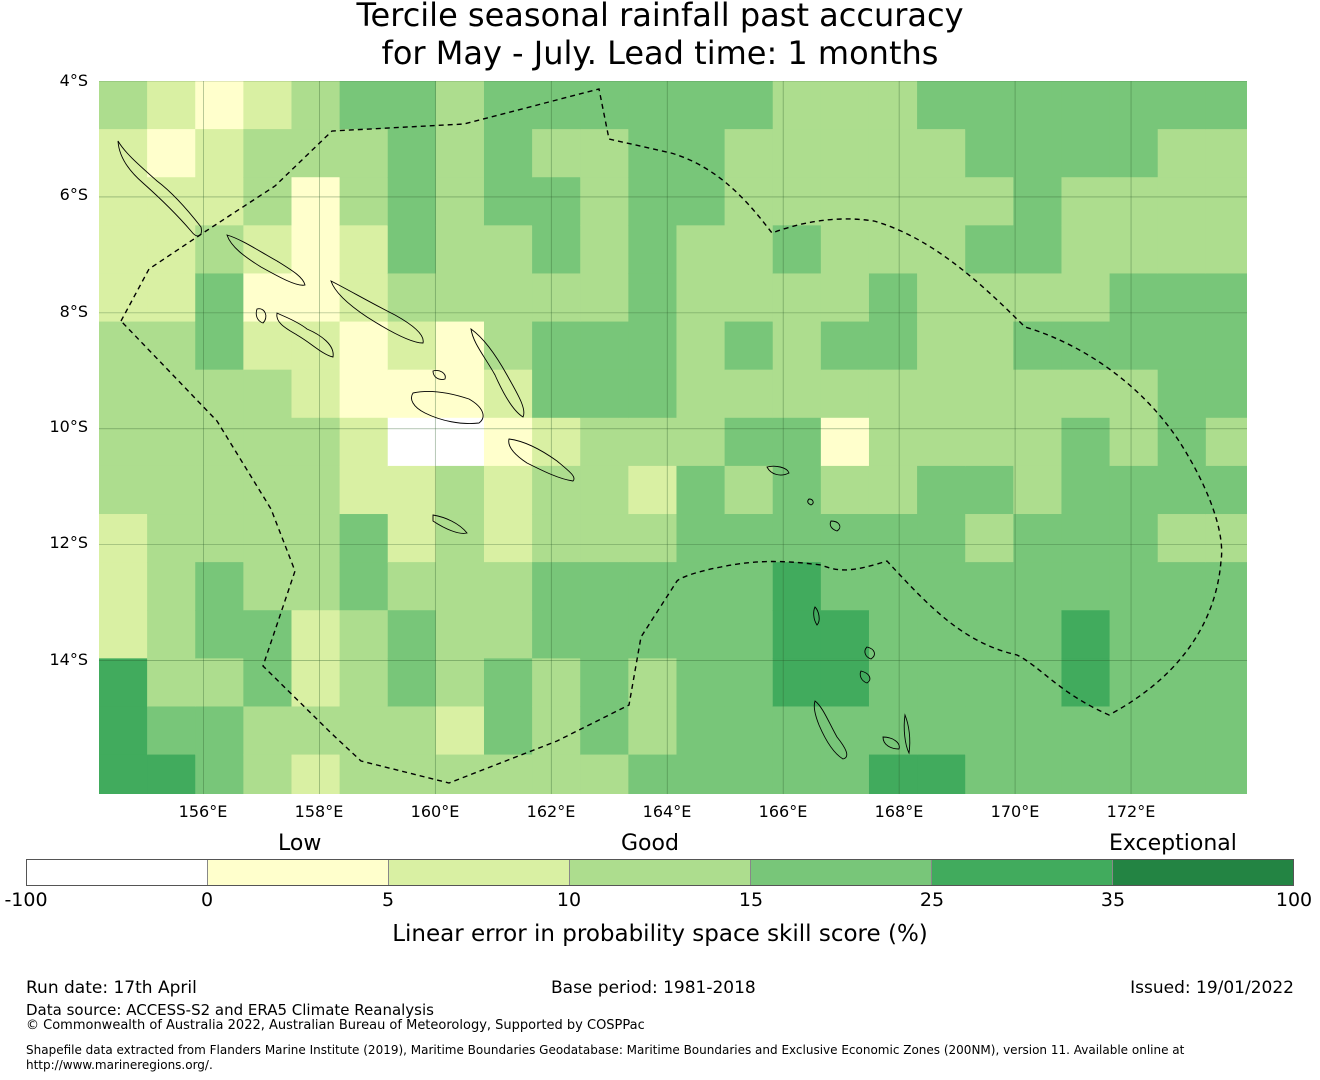 The width and height of the screenshot is (1320, 1080). Describe the element at coordinates (891, 743) in the screenshot. I see `malakula-coast` at that location.